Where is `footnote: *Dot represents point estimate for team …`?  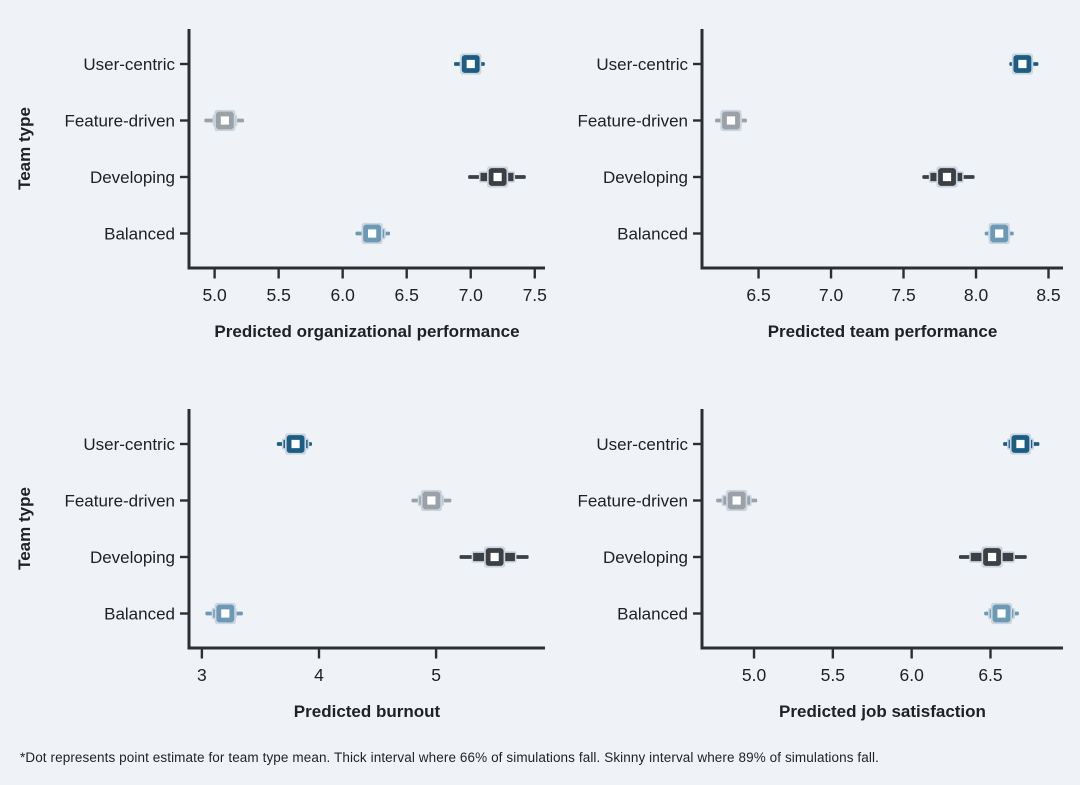 footnote: *Dot represents point estimate for team … is located at coordinates (449, 757).